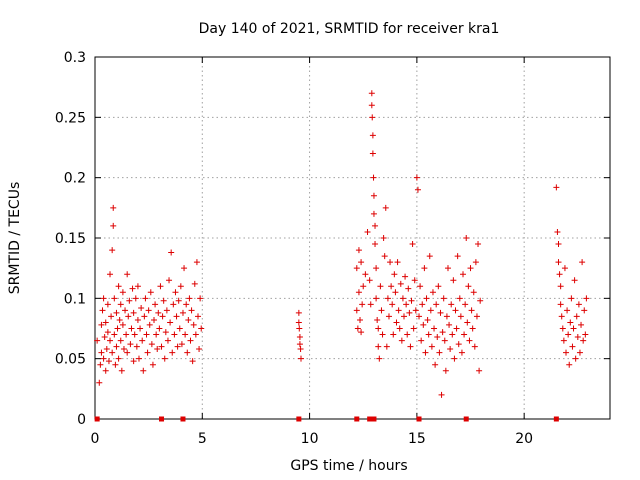  I want to click on y-tick-label: 0.1, so click(75, 299).